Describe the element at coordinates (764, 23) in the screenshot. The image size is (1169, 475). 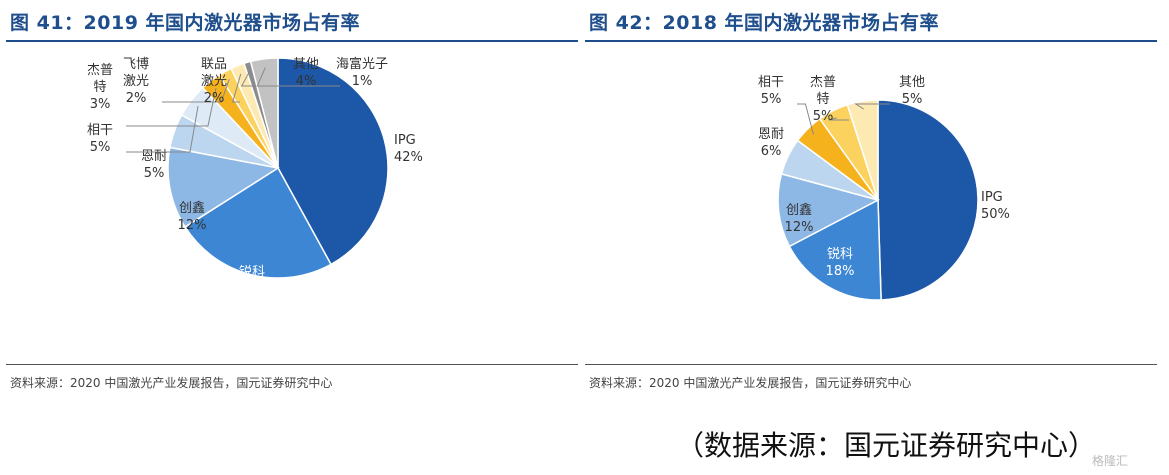
I see `chart-title-2018: 图 42：2018 年国内激光器市场占有率` at that location.